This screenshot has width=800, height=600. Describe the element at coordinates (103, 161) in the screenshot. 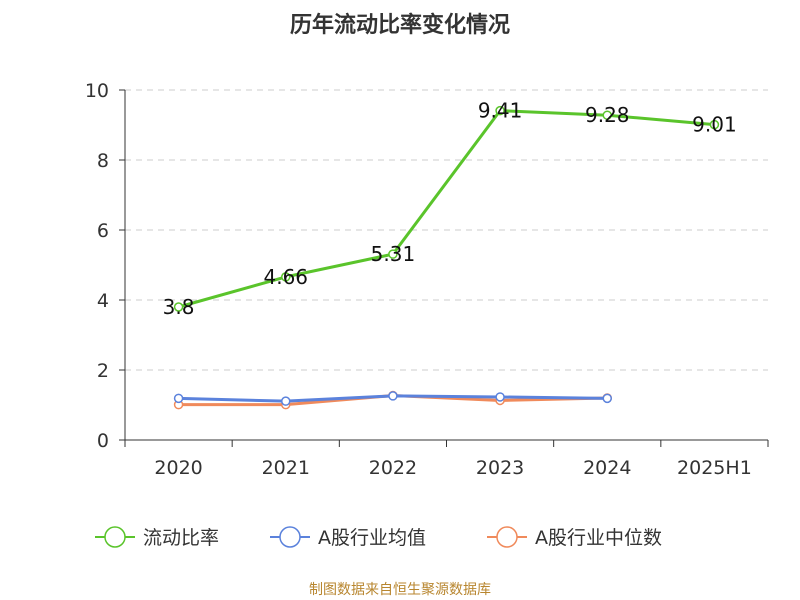

I see `y-tick-label-4: 8` at that location.